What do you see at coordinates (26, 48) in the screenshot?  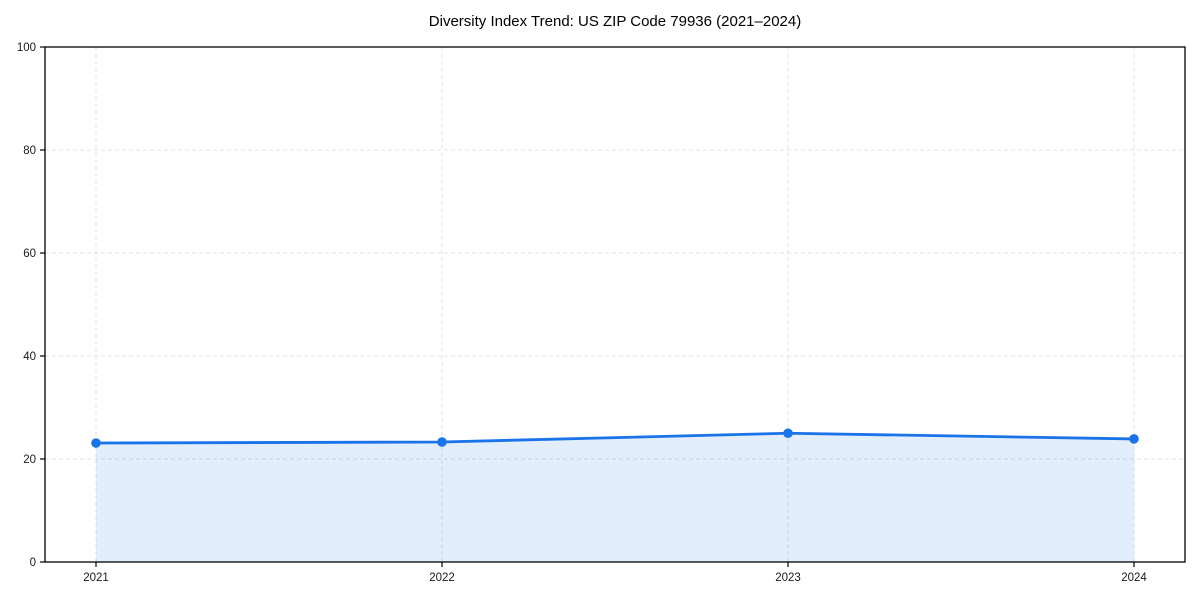 I see `y-axis-tick-label: 100` at bounding box center [26, 48].